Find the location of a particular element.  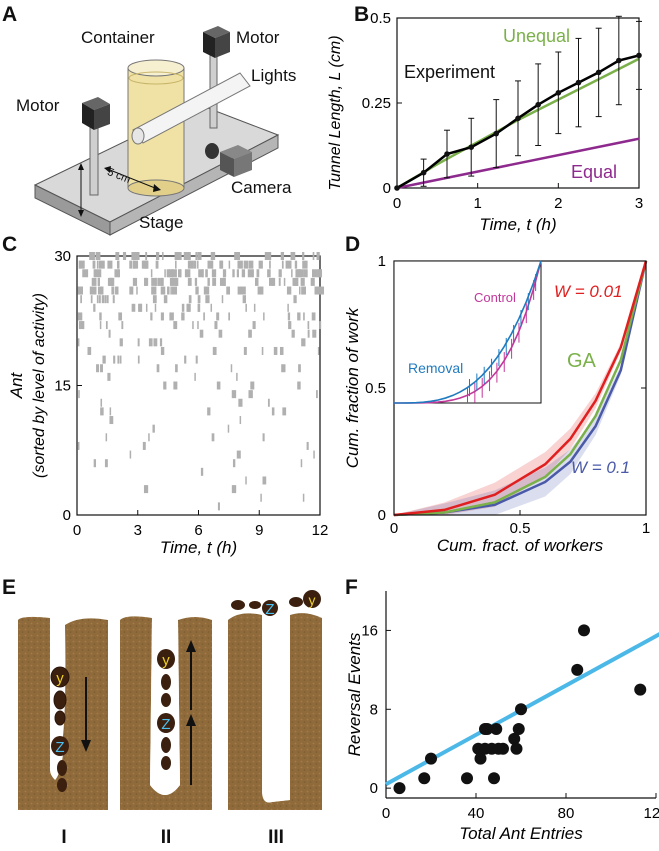

x-tick-label-f: 120 is located at coordinates (651, 813).